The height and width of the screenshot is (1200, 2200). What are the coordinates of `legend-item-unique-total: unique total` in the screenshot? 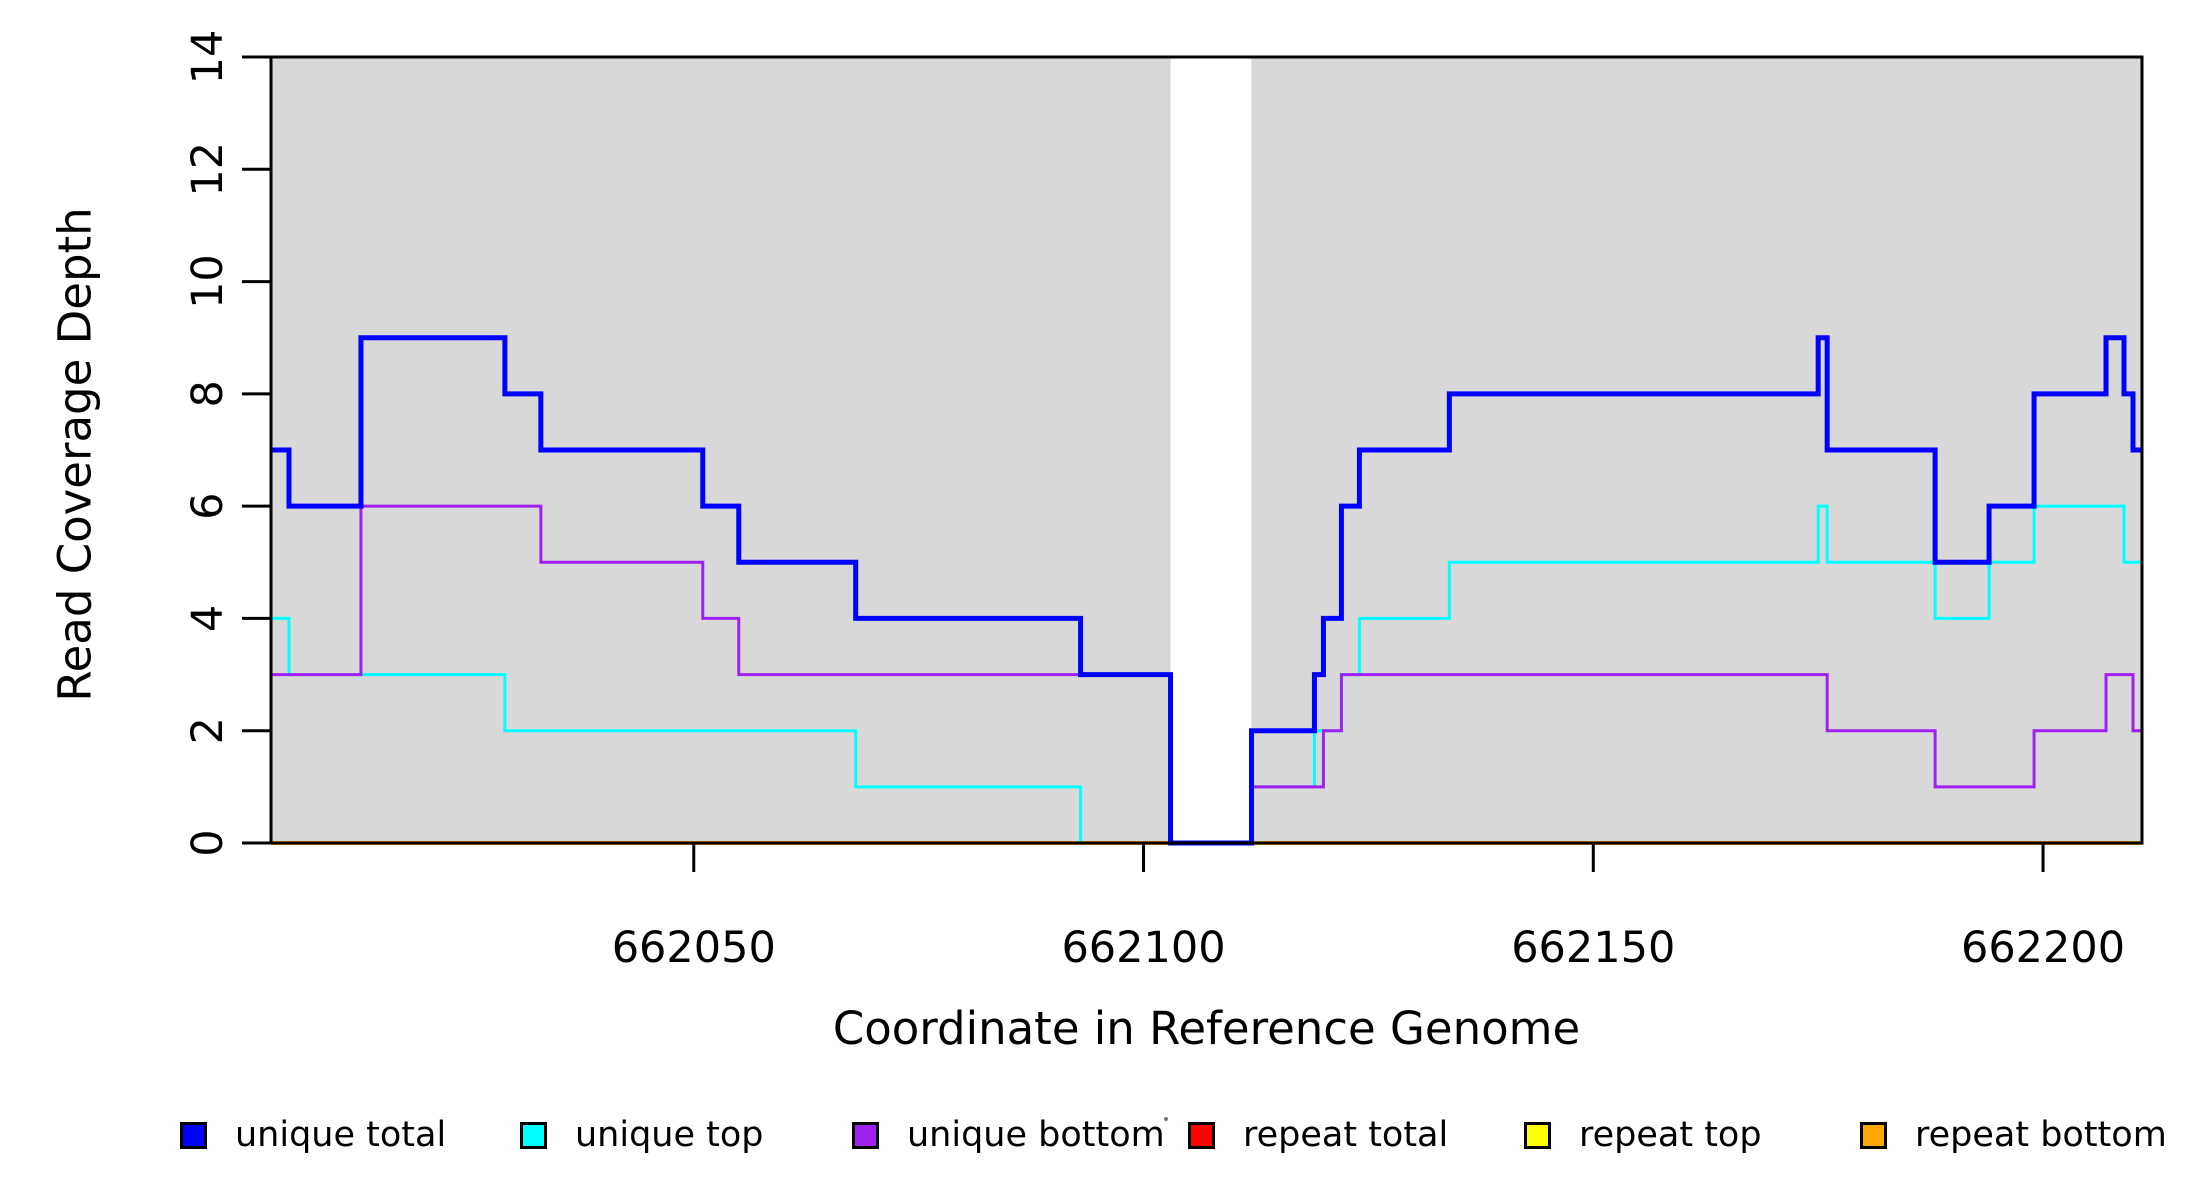 It's located at (313, 1135).